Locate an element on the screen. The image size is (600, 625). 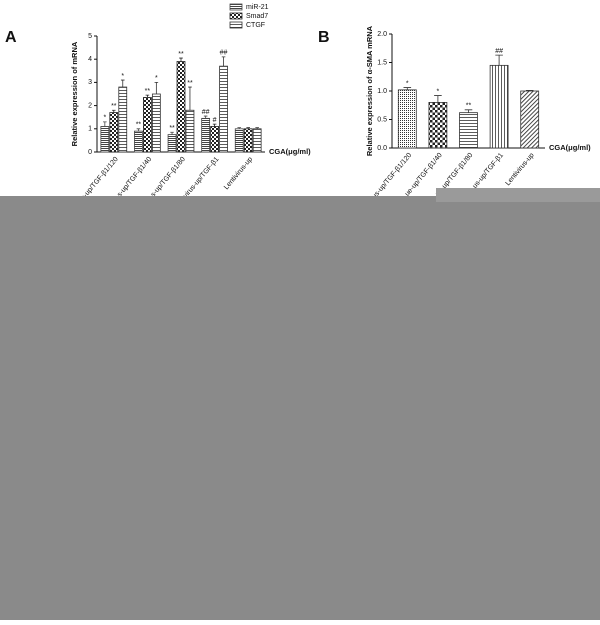
y-tick-label: 1.0 is located at coordinates (382, 91).